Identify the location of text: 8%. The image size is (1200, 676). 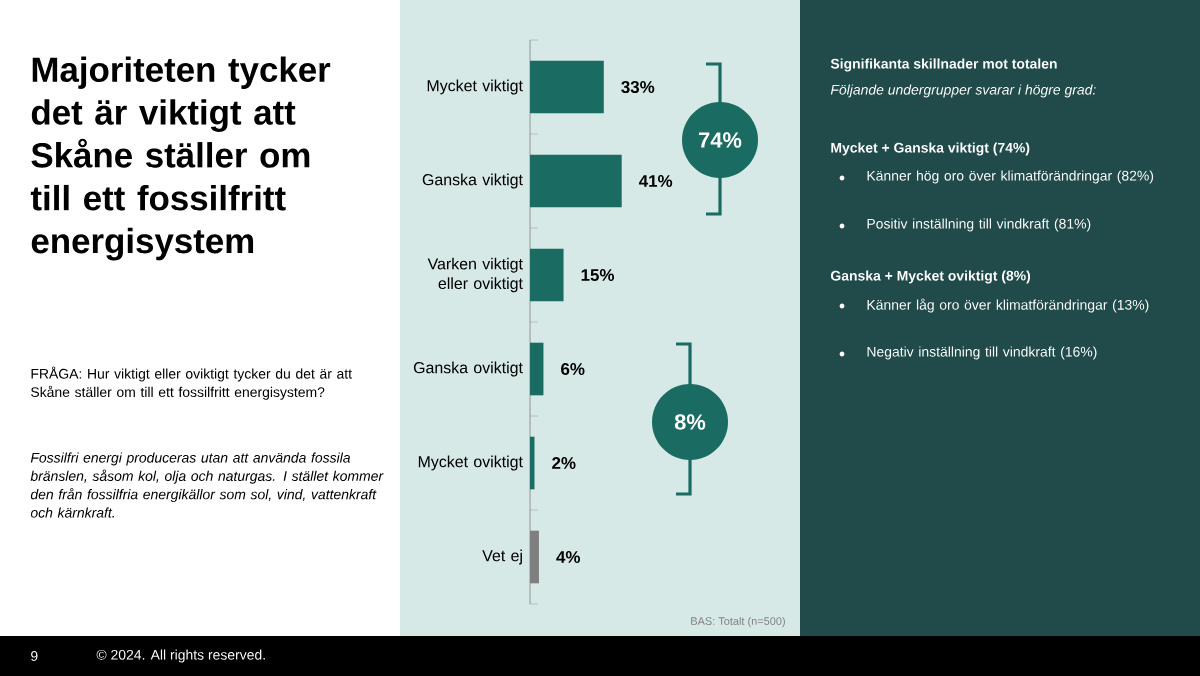
(690, 422).